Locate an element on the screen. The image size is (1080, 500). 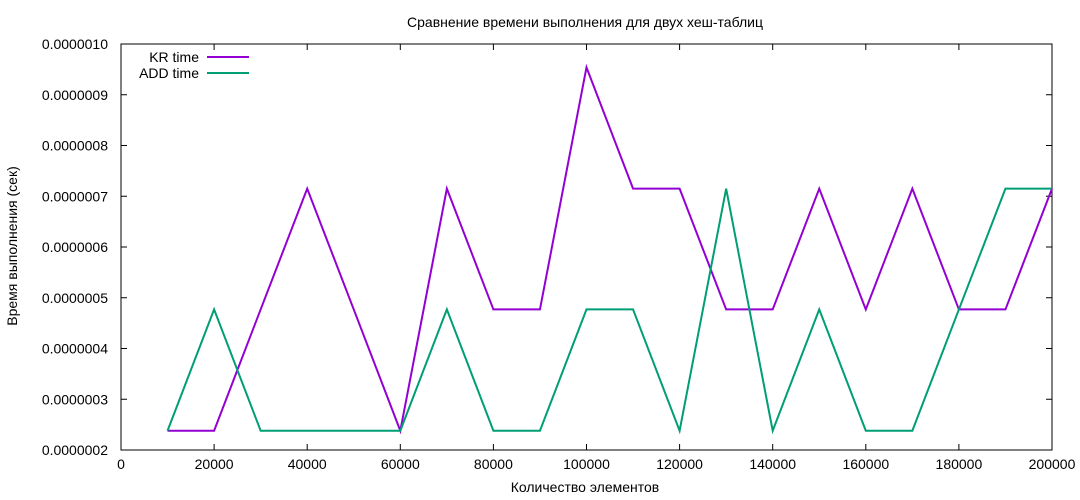
y-tick-label: 0.0000007 is located at coordinates (75, 196).